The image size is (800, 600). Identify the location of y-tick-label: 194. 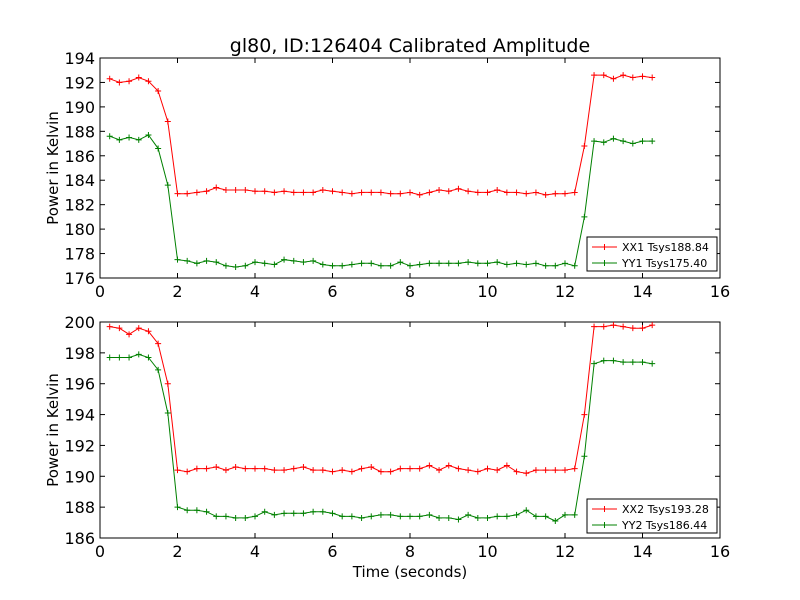
(79, 415).